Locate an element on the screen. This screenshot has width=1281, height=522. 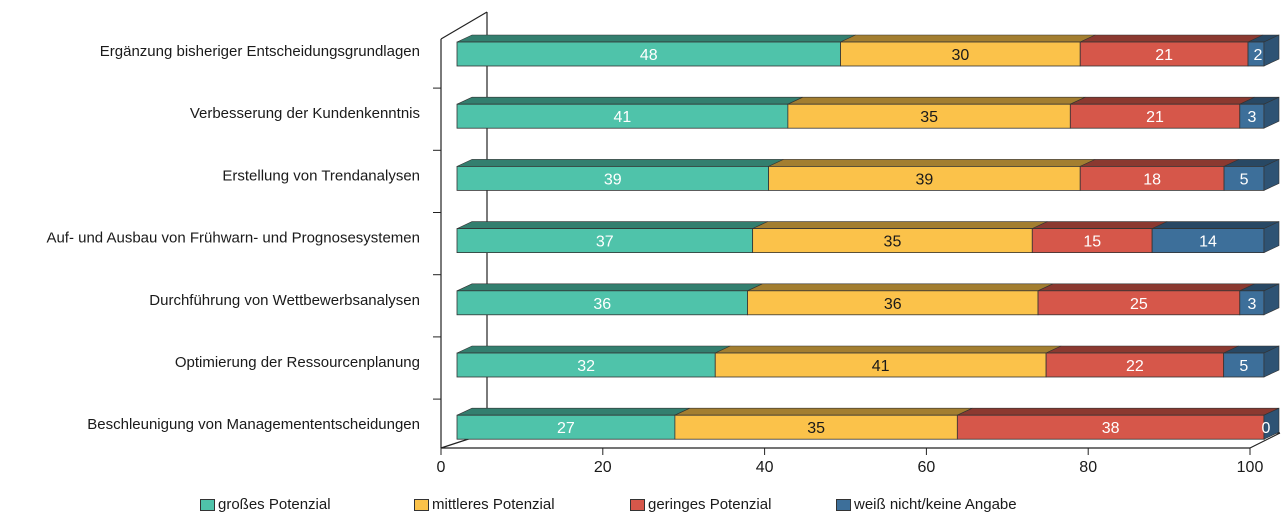
bar-segment: 25 is located at coordinates (1146, 299).